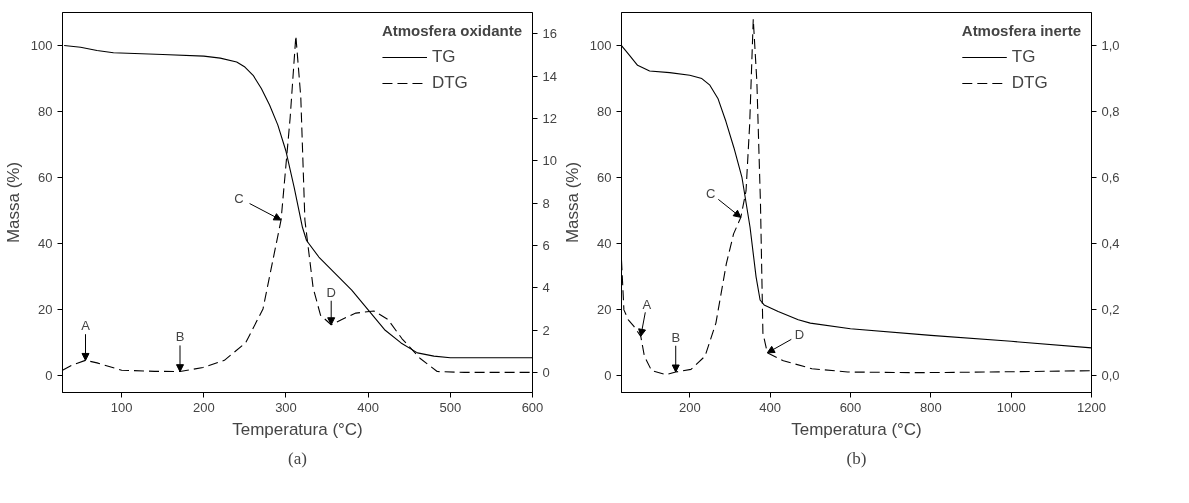 The image size is (1189, 503). Describe the element at coordinates (1110, 112) in the screenshot. I see `y2-tick-label: 0,8` at that location.